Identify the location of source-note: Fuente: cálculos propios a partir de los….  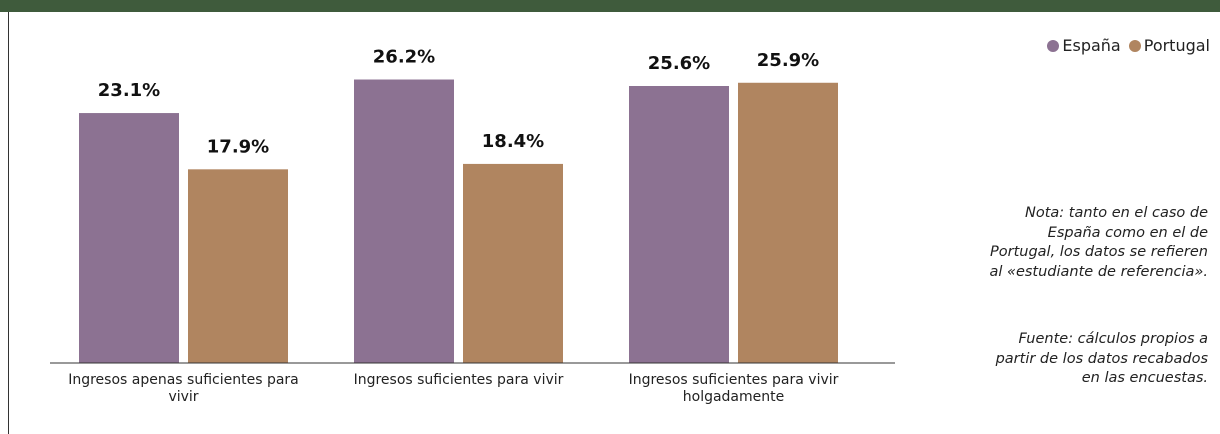
(1101, 358).